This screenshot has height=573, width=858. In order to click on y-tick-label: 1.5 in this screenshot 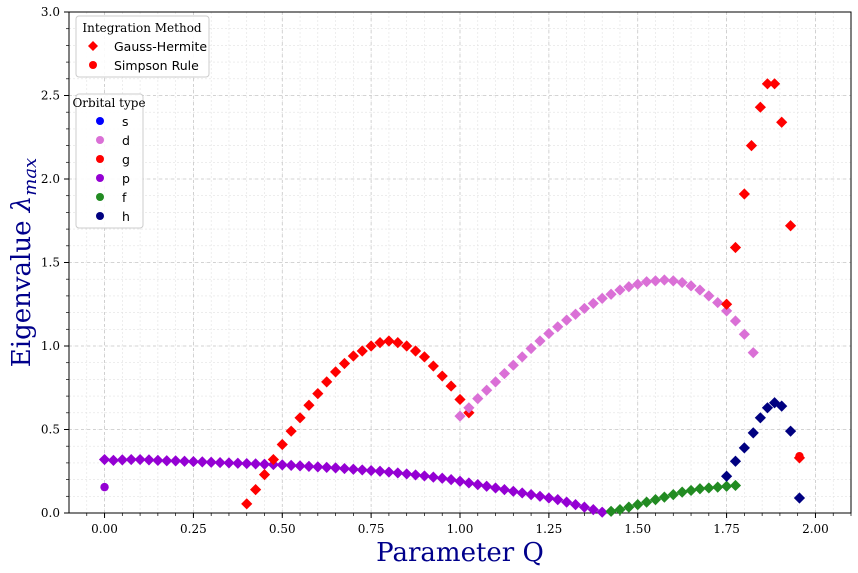, I will do `click(50, 263)`.